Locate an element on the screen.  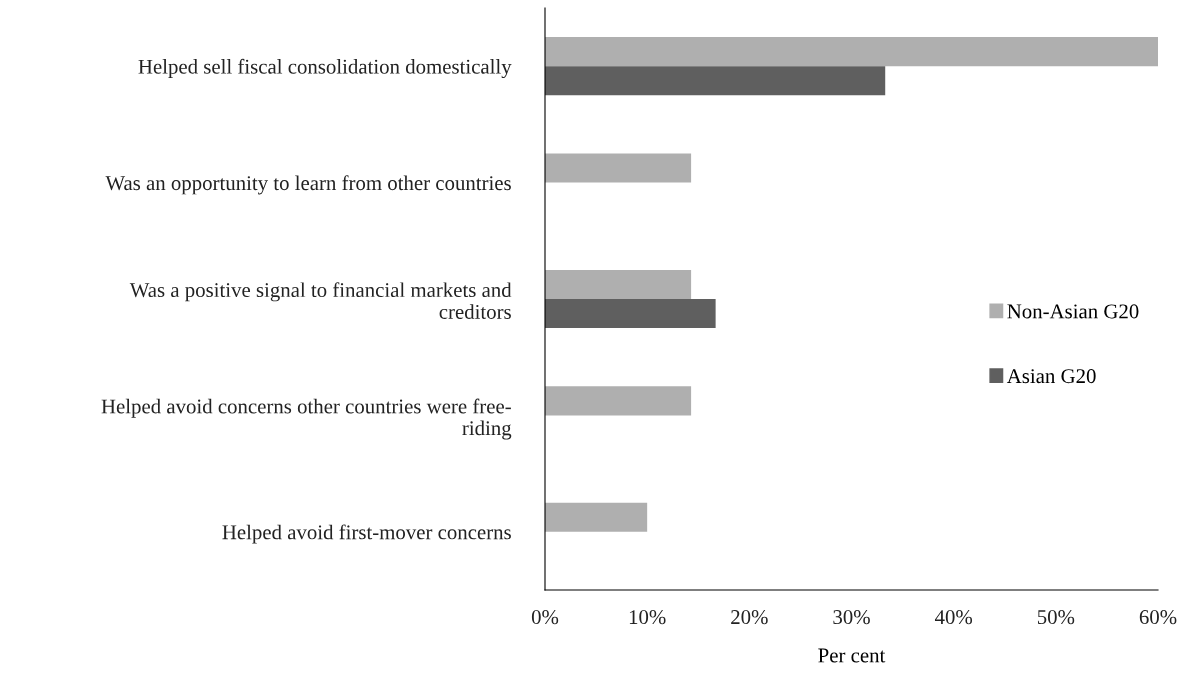
x-tick-label: 0% is located at coordinates (545, 617).